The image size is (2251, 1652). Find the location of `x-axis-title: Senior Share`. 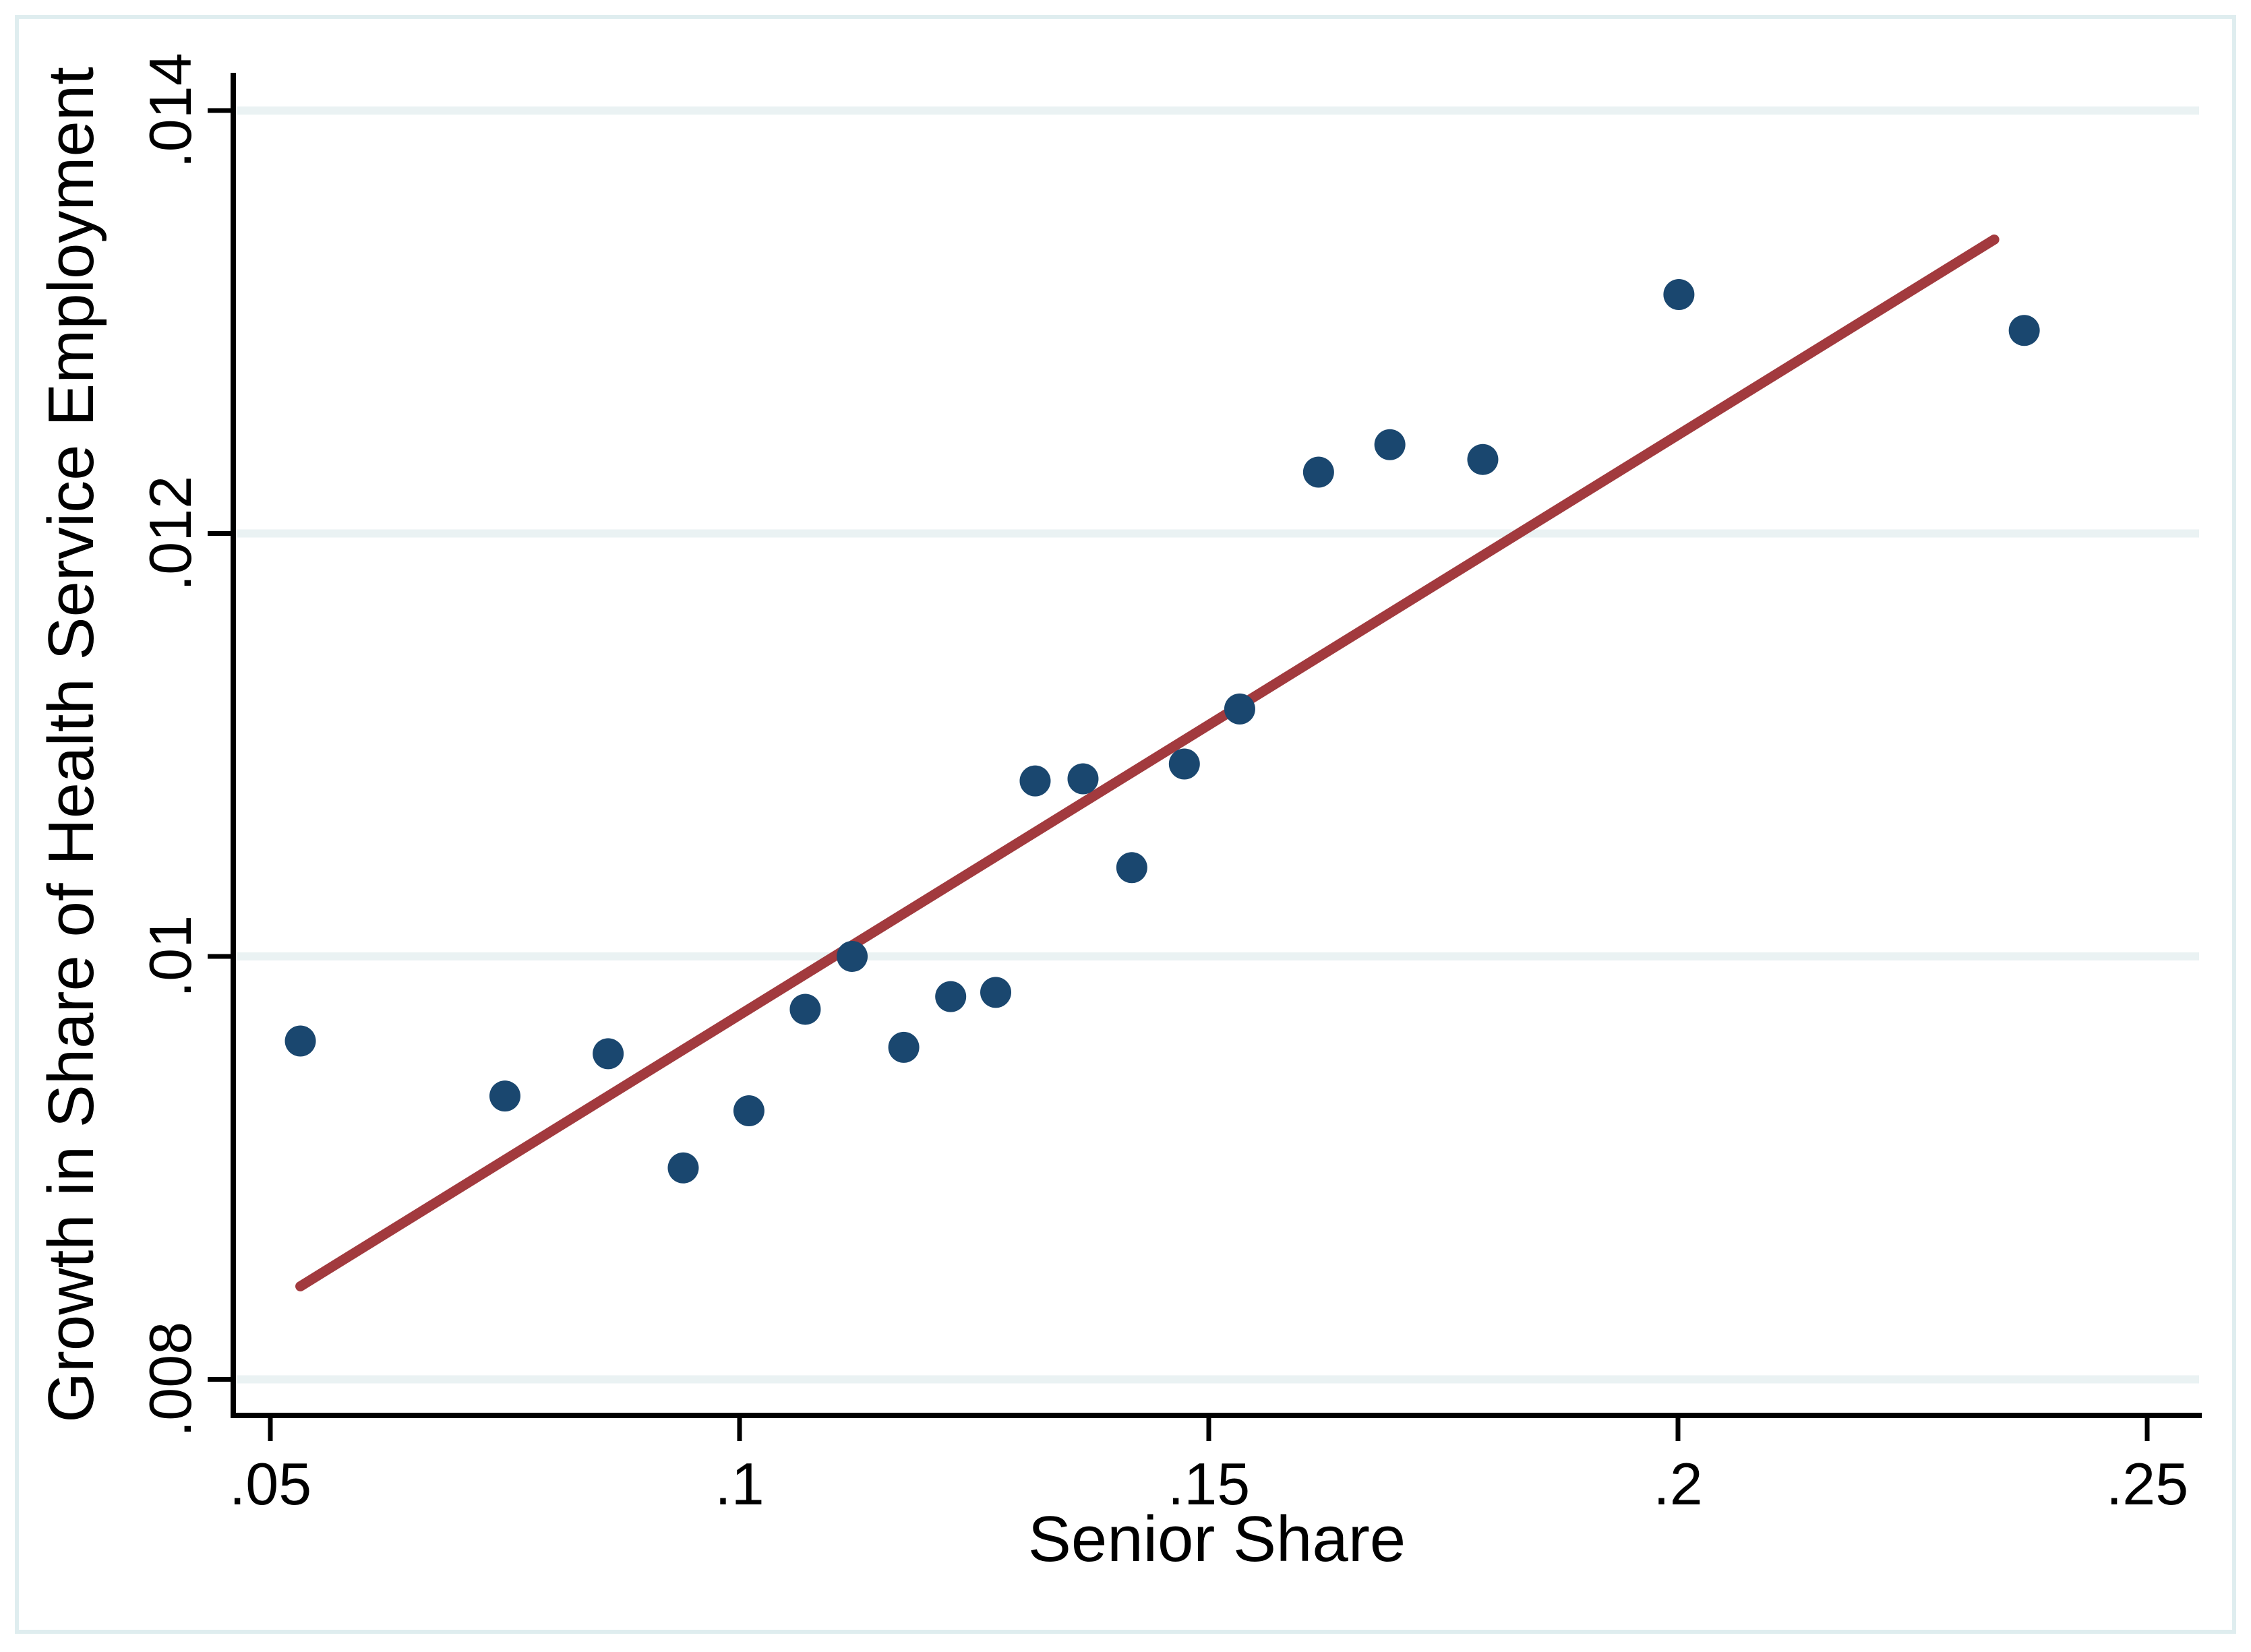

x-axis-title: Senior Share is located at coordinates (1217, 1539).